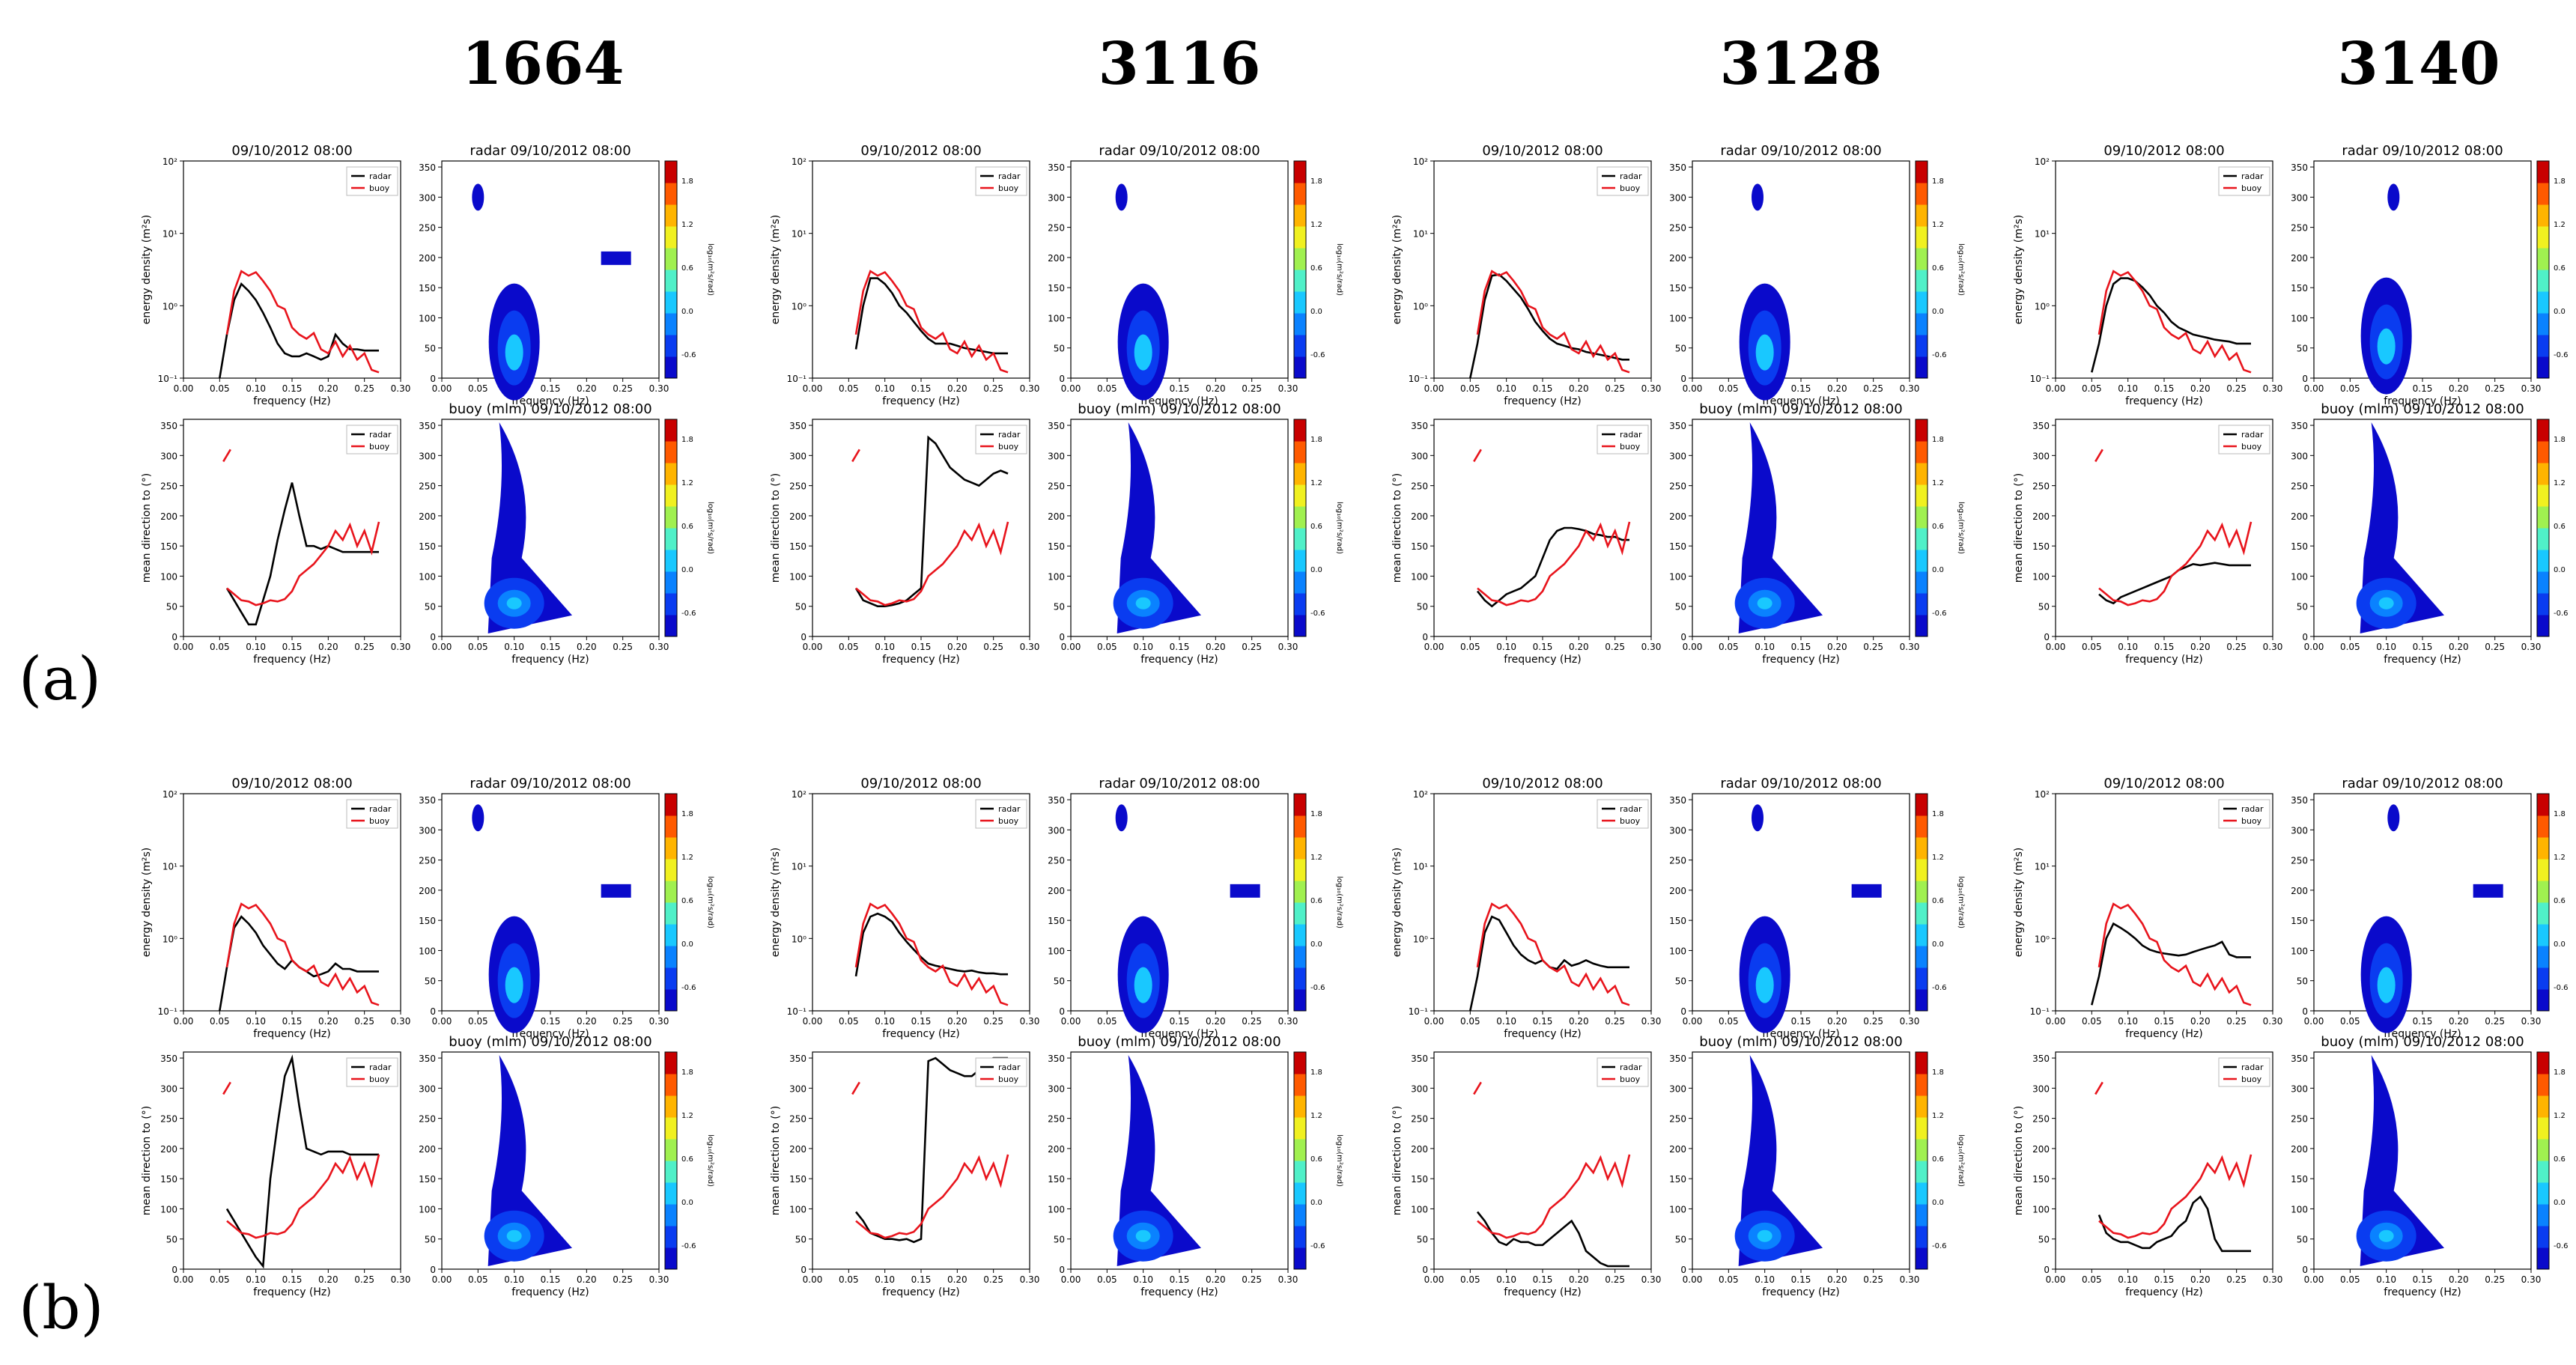  What do you see at coordinates (550, 1042) in the screenshot?
I see `spectrum-title: buoy (mlm) 09/10/2012 08:00` at bounding box center [550, 1042].